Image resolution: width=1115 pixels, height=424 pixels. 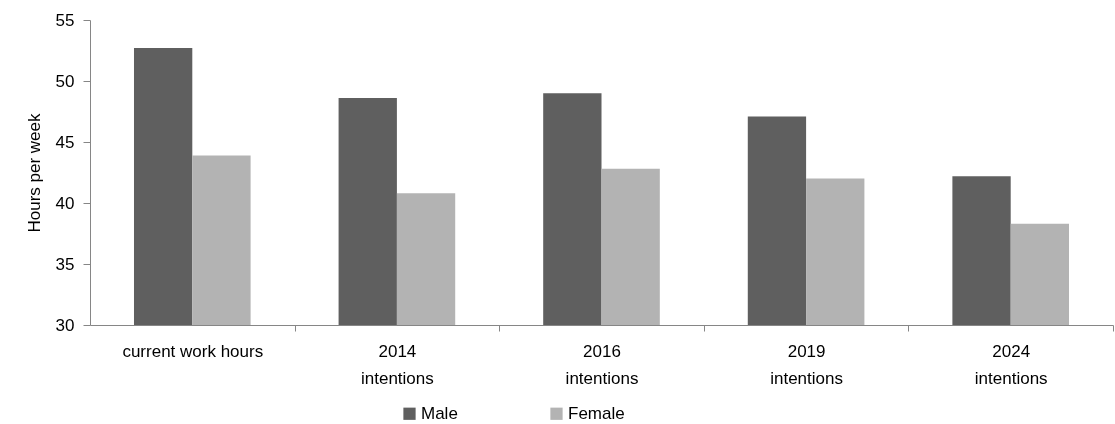 What do you see at coordinates (65, 325) in the screenshot?
I see `y-tick-label: 30` at bounding box center [65, 325].